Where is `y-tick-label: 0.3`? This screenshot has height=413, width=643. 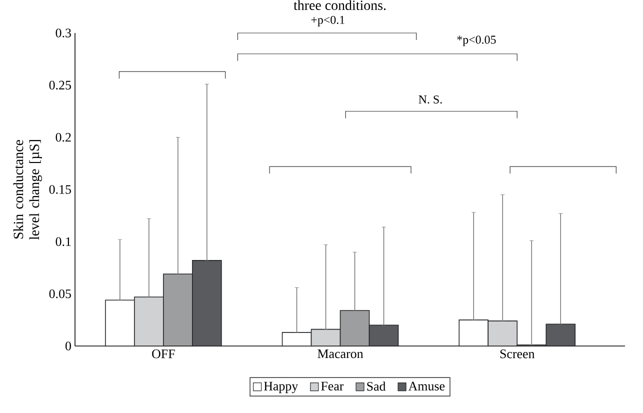 y-tick-label: 0.3 is located at coordinates (63, 33).